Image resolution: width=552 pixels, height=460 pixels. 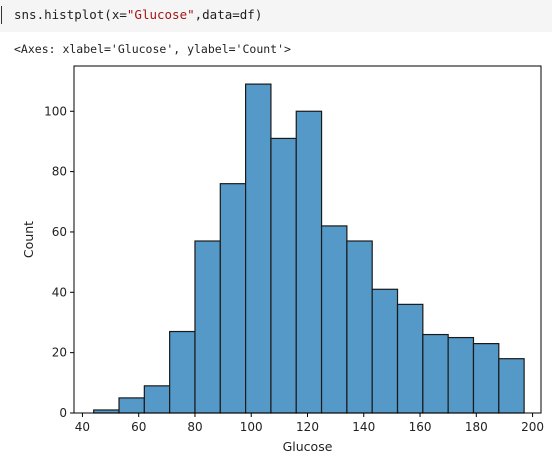 I want to click on y-tick-label: 60, so click(x=59, y=232).